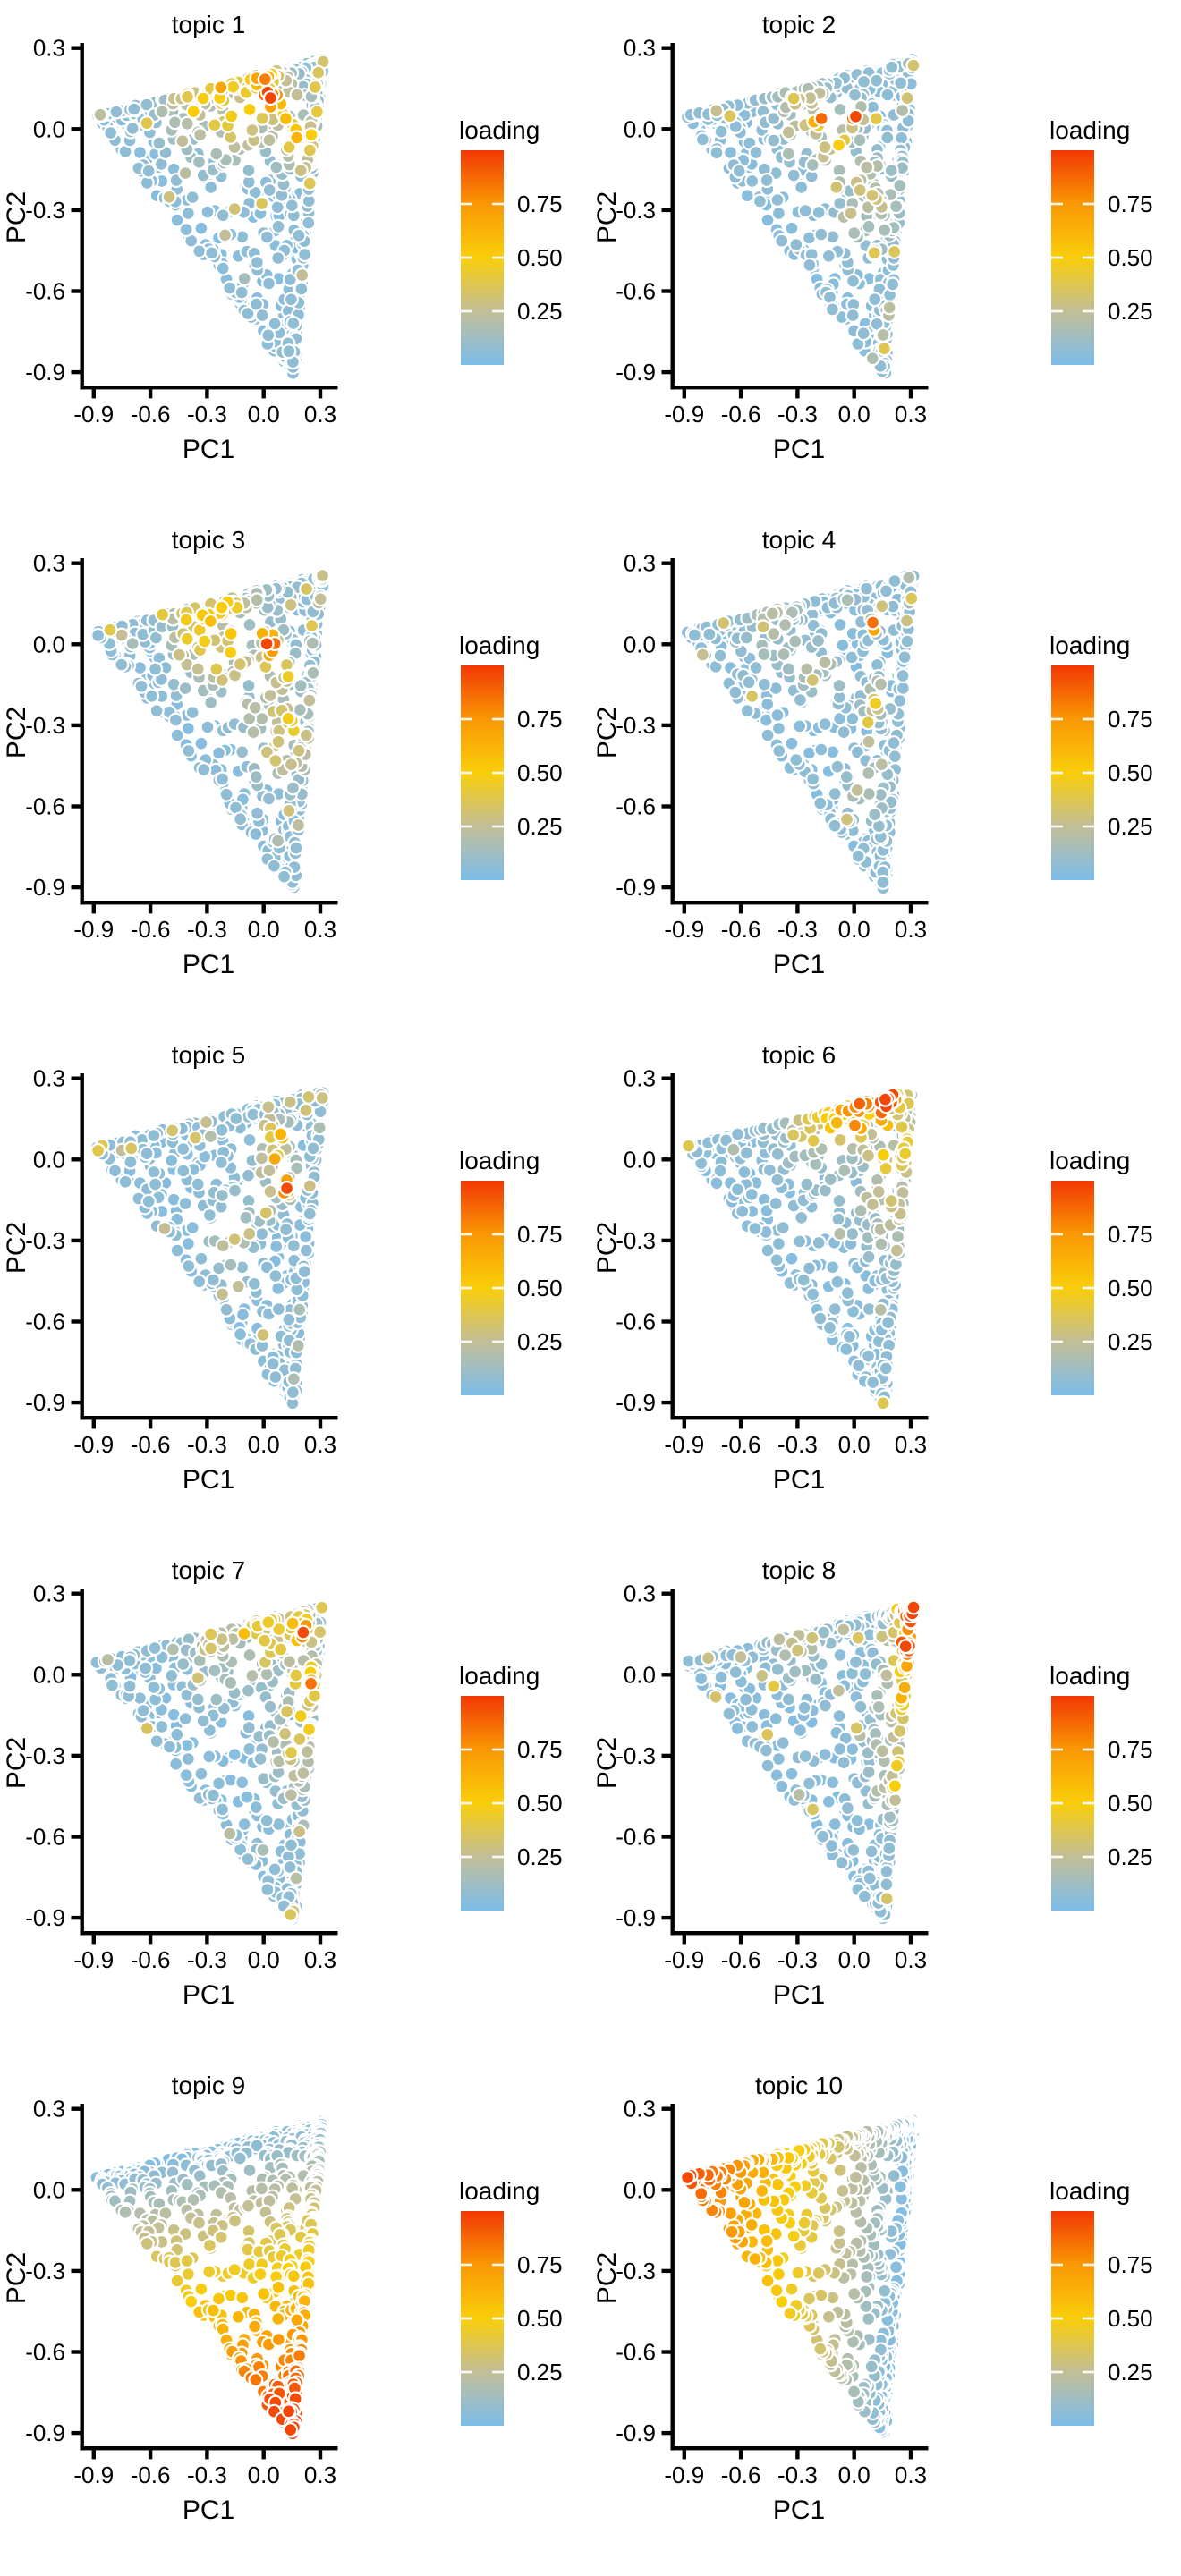 This screenshot has width=1181, height=2576. I want to click on legend-title: loading, so click(499, 130).